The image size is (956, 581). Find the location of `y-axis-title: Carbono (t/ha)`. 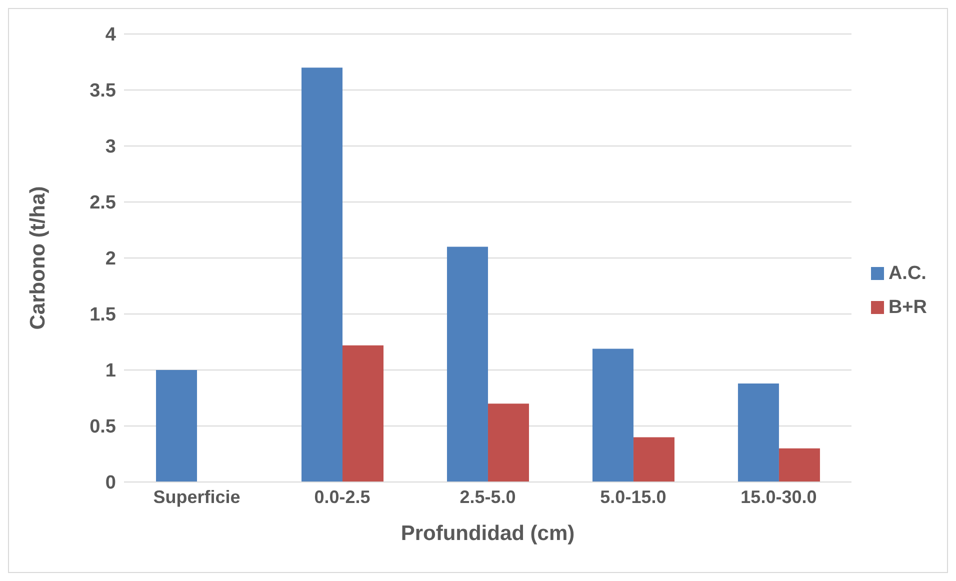

y-axis-title: Carbono (t/ha) is located at coordinates (38, 258).